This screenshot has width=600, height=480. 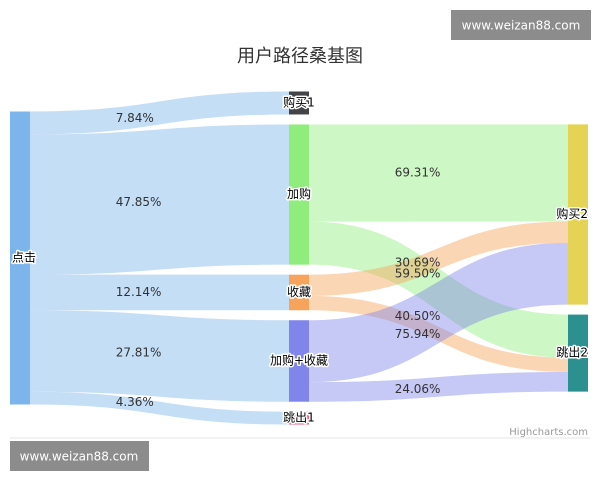 What do you see at coordinates (548, 432) in the screenshot?
I see `credit: Highcharts.com` at bounding box center [548, 432].